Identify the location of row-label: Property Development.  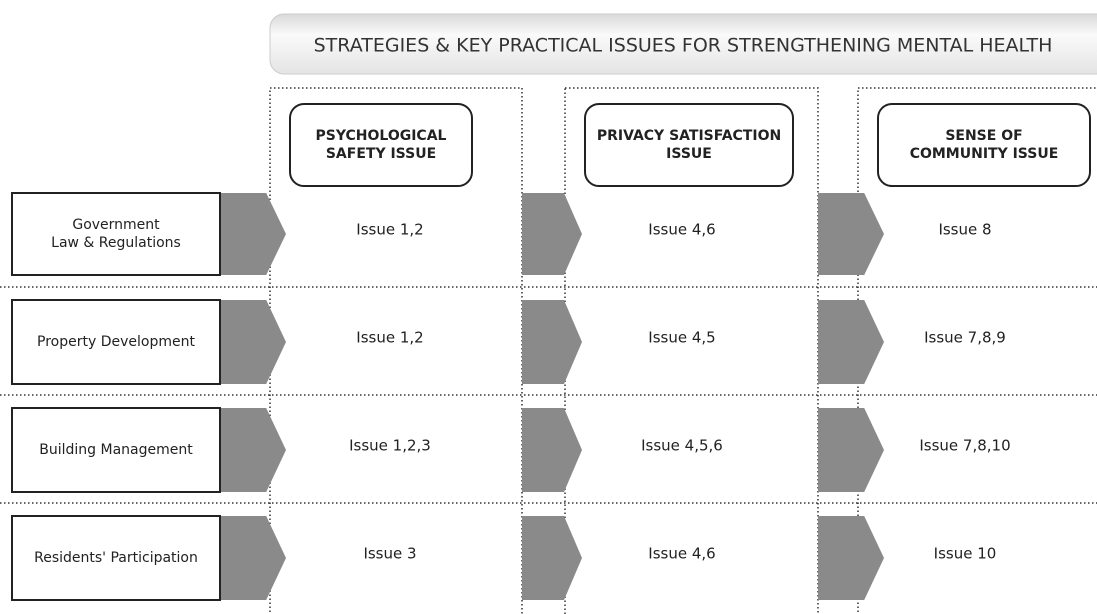
(116, 342).